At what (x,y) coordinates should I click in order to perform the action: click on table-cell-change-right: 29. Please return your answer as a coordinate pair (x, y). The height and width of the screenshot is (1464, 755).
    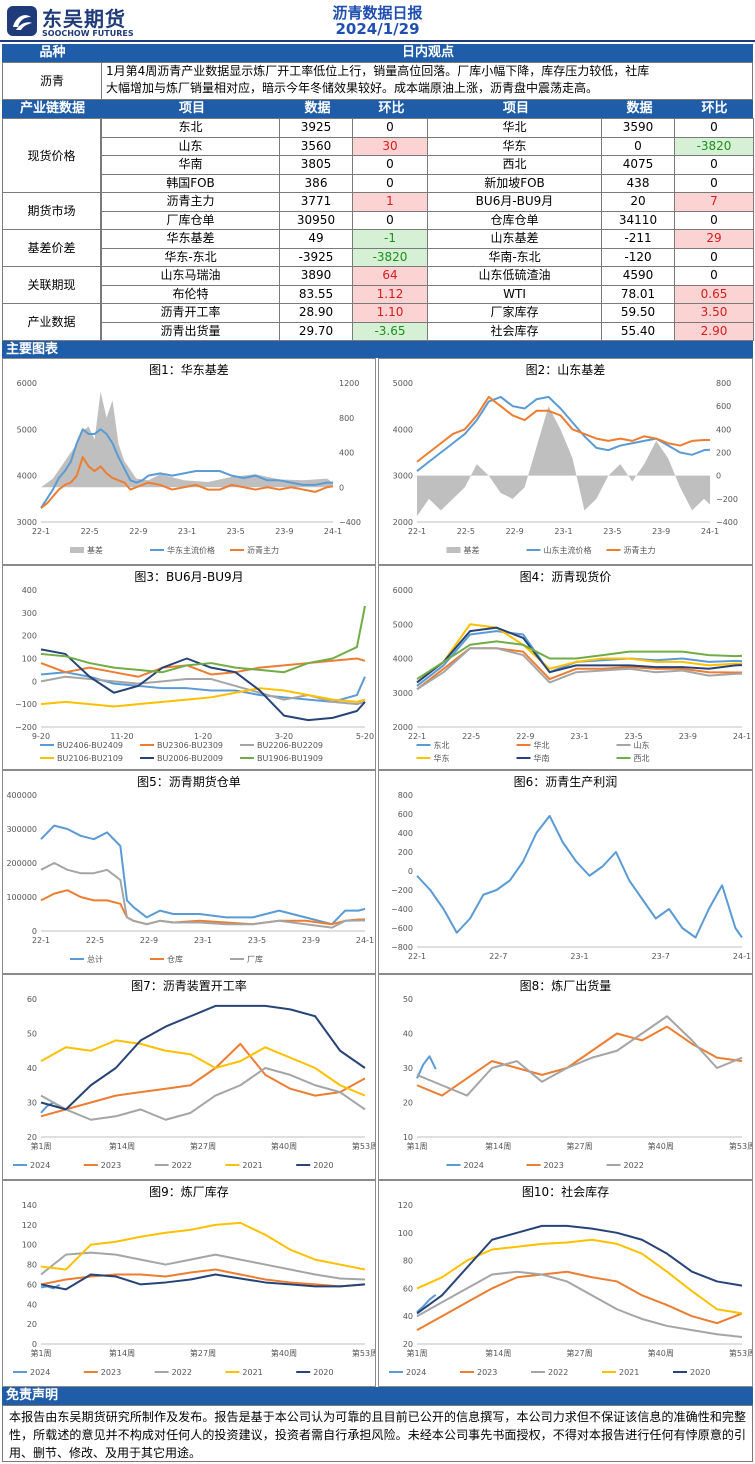
    Looking at the image, I should click on (714, 239).